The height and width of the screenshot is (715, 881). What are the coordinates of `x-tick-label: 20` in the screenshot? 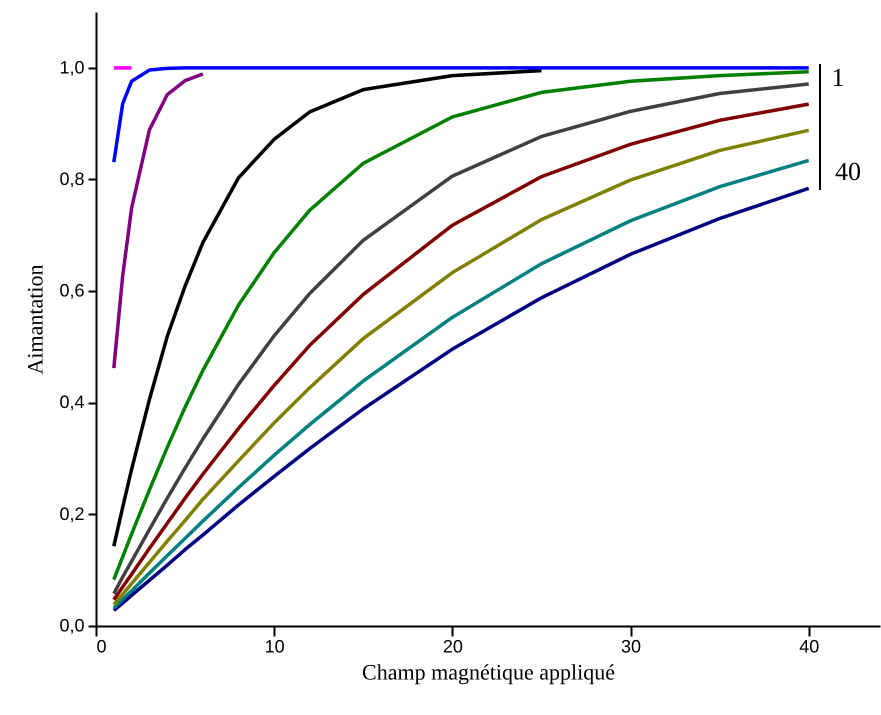 It's located at (452, 646).